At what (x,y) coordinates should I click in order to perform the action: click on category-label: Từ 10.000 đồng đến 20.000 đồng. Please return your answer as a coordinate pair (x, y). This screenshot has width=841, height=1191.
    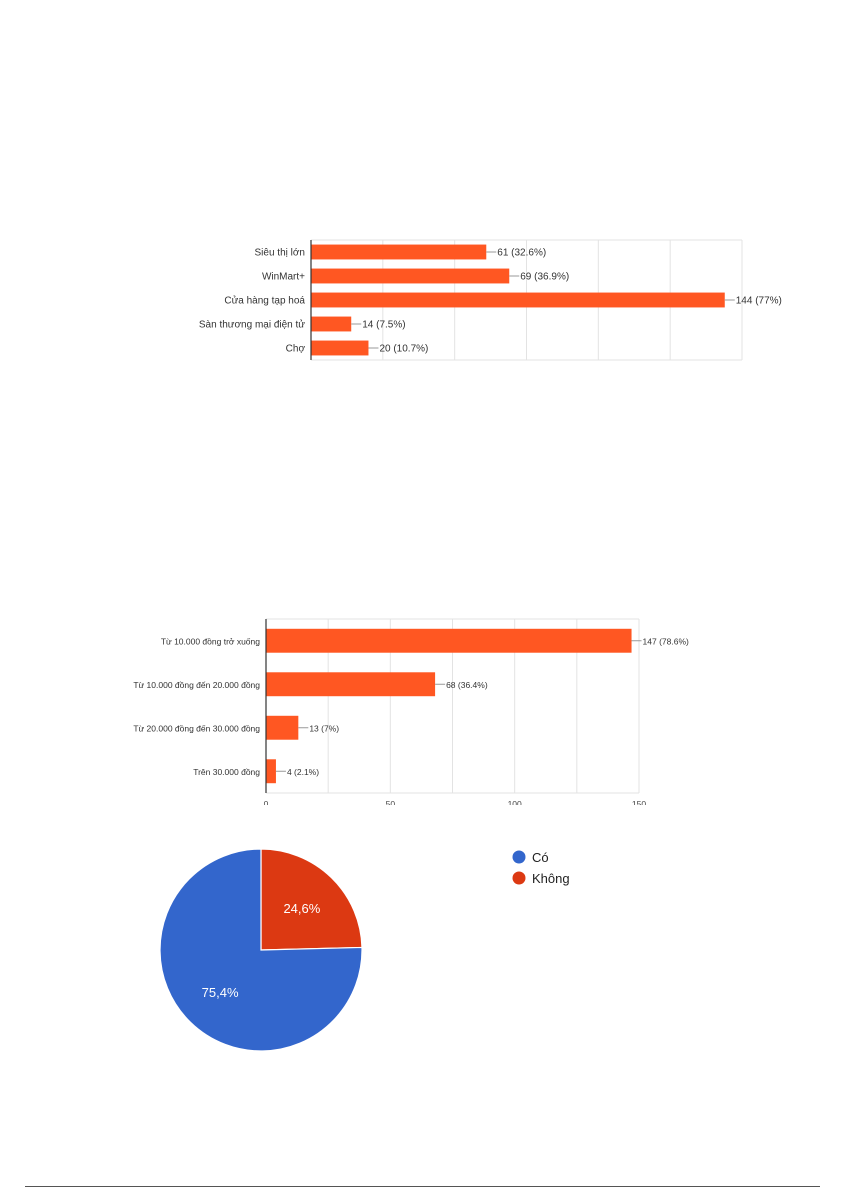
    Looking at the image, I should click on (196, 685).